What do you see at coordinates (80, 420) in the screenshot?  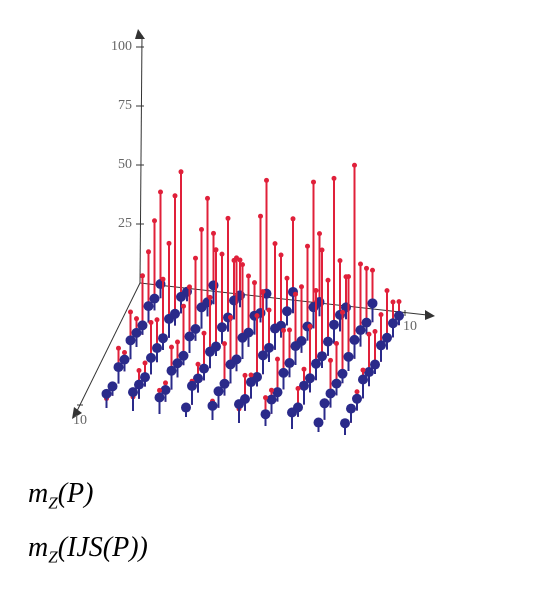 I see `y-tick-label: 10` at bounding box center [80, 420].